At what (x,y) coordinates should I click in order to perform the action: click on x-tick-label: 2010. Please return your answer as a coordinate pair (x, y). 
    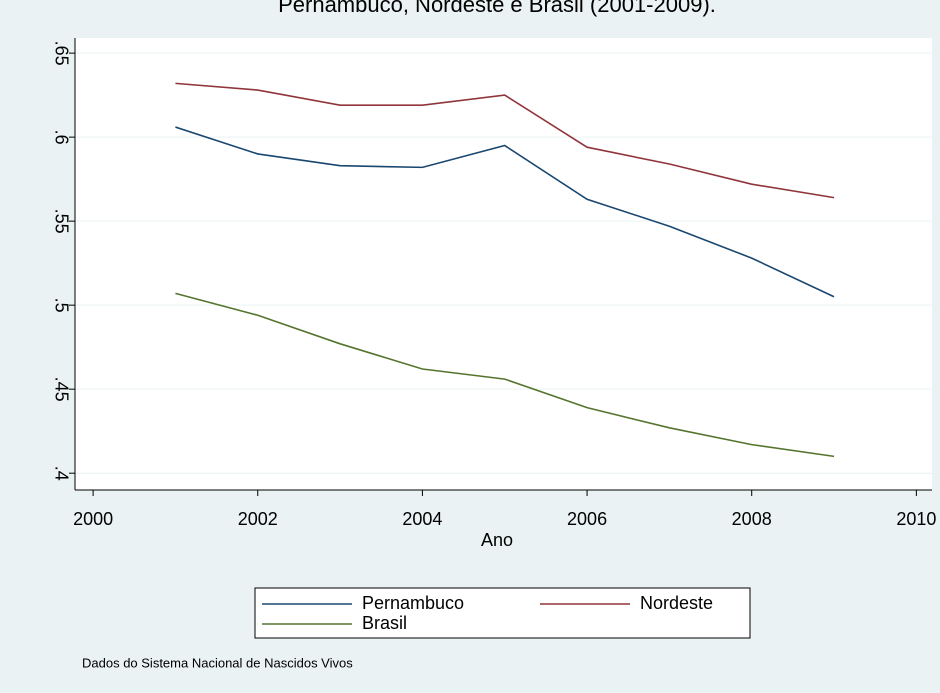
    Looking at the image, I should click on (916, 519).